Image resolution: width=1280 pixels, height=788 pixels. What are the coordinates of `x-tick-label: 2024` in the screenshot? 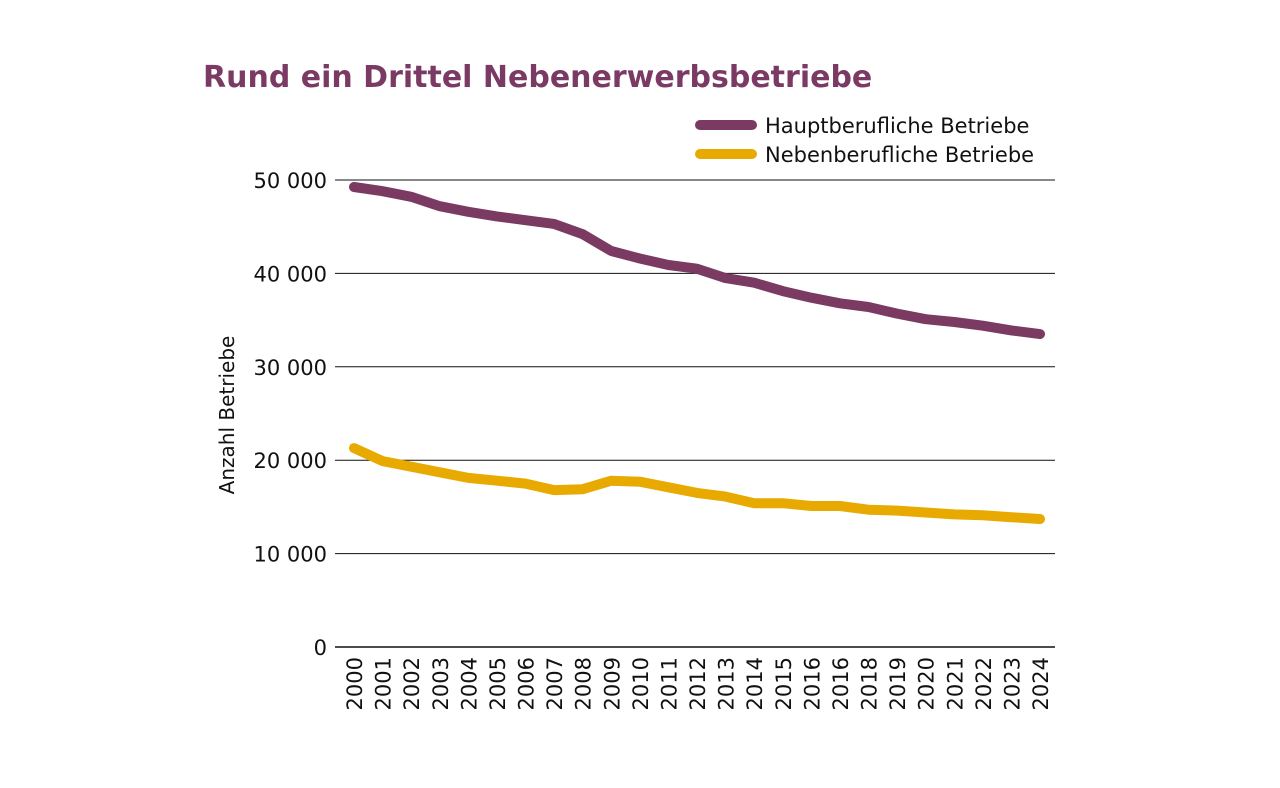 It's located at (1041, 683).